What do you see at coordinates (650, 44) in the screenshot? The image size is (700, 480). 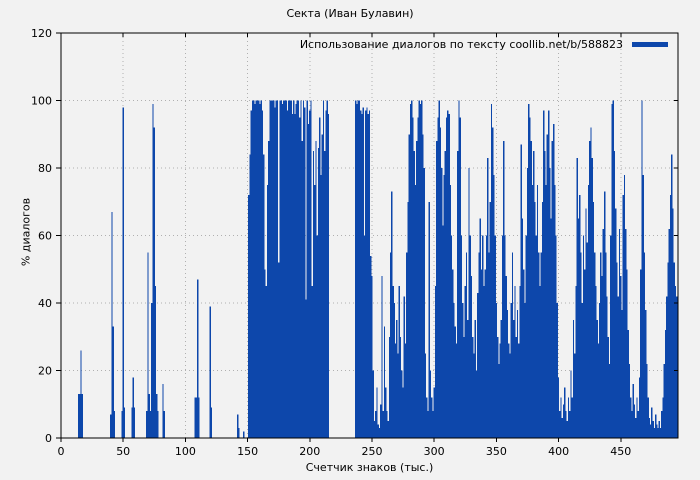 I see `legend-line-swatch` at bounding box center [650, 44].